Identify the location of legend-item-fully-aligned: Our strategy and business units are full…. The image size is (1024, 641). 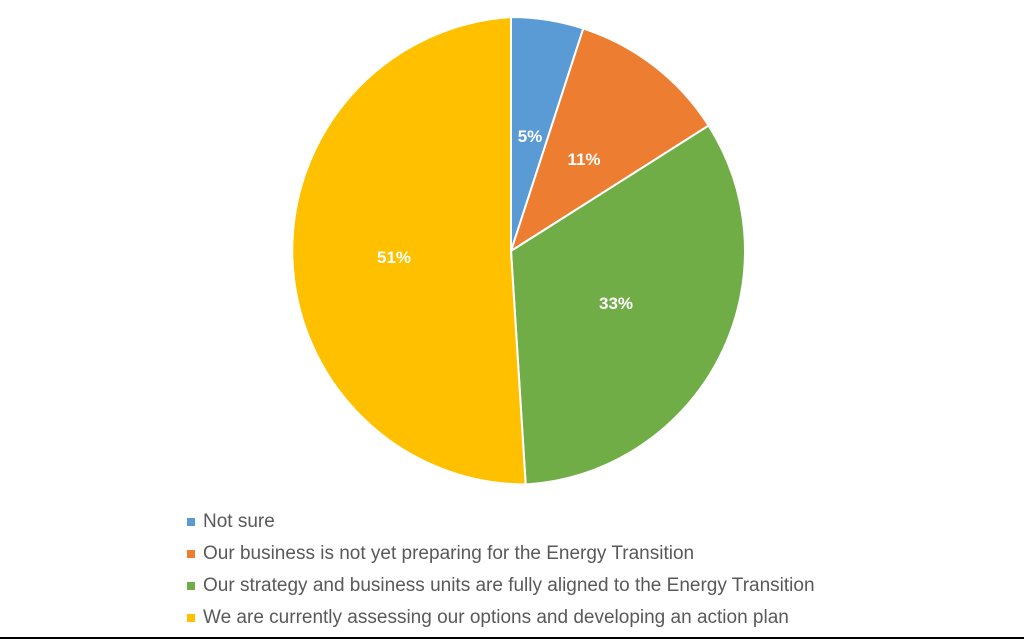
(501, 586).